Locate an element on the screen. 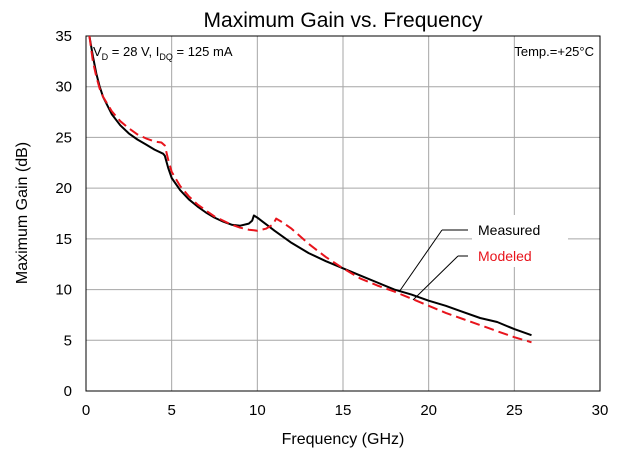 The image size is (624, 453). temperature-note: Temp.=+25°C is located at coordinates (554, 51).